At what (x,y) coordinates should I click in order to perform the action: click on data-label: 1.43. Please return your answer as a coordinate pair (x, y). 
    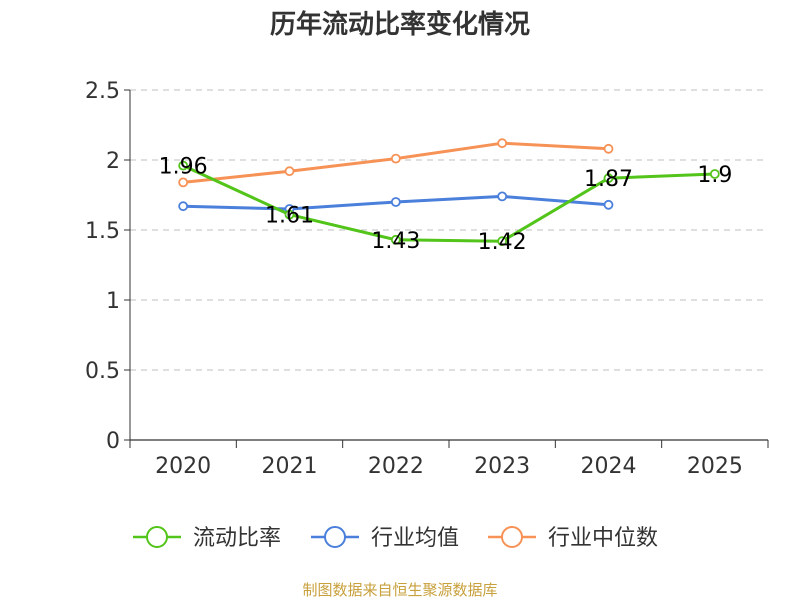
    Looking at the image, I should click on (395, 241).